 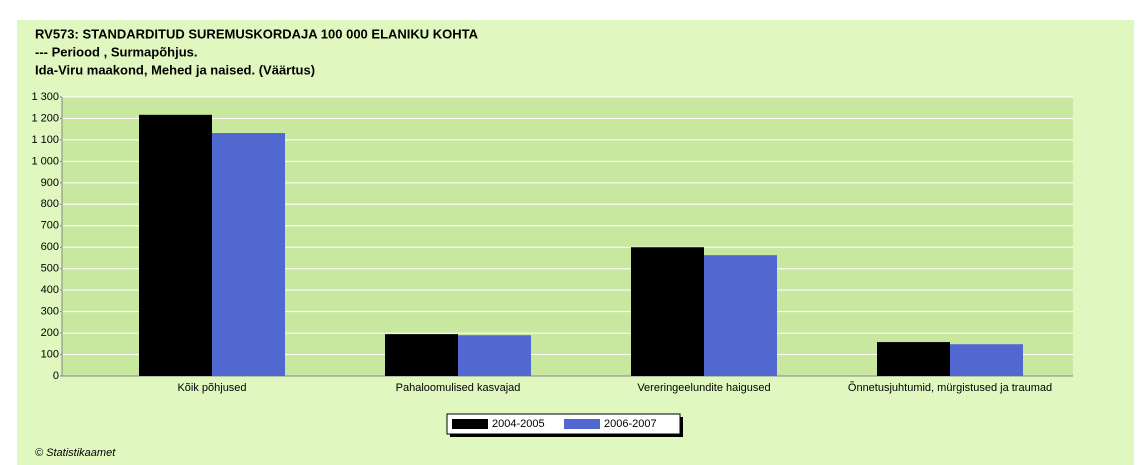 What do you see at coordinates (50, 290) in the screenshot?
I see `y-tick-label: 400` at bounding box center [50, 290].